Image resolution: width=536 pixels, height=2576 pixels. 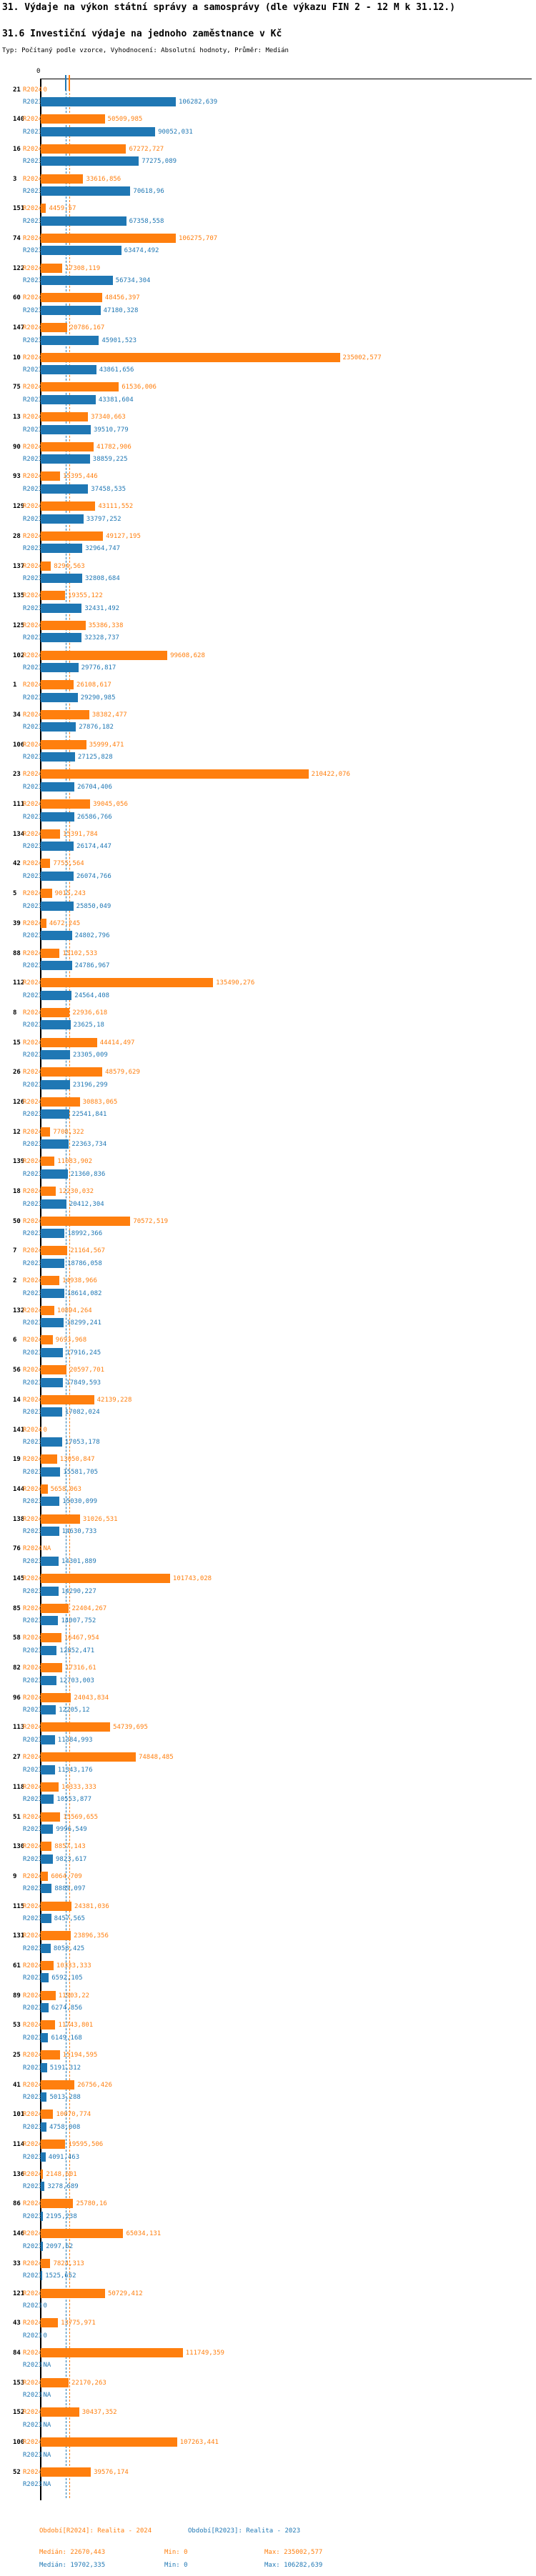 What do you see at coordinates (66, 2038) in the screenshot?
I see `value-label-r2023: 6149,168` at bounding box center [66, 2038].